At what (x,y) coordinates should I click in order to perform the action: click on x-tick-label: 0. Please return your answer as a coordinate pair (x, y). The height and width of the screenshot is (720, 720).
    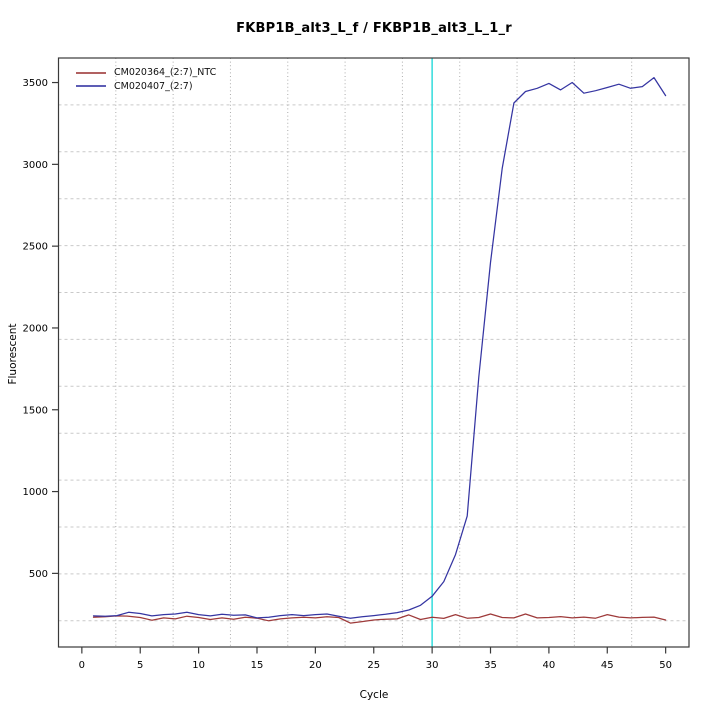
    Looking at the image, I should click on (82, 665).